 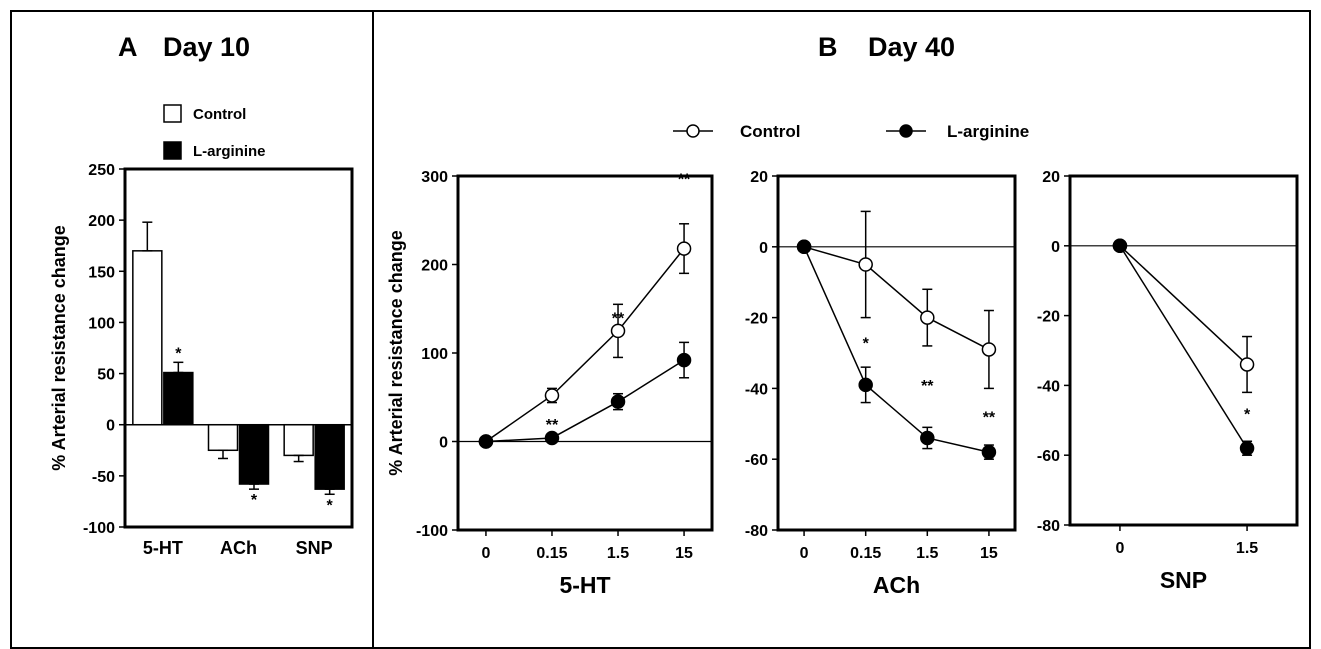 I want to click on chart-a-ytick-label: -50, so click(x=103, y=477).